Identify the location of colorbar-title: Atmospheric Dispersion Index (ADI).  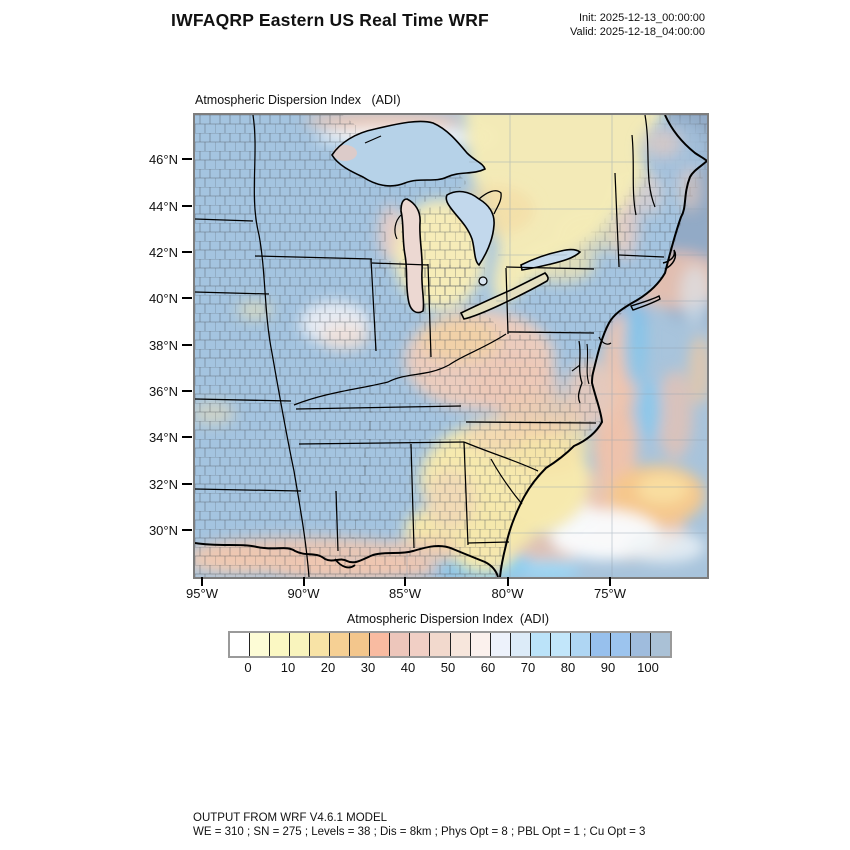
(448, 619).